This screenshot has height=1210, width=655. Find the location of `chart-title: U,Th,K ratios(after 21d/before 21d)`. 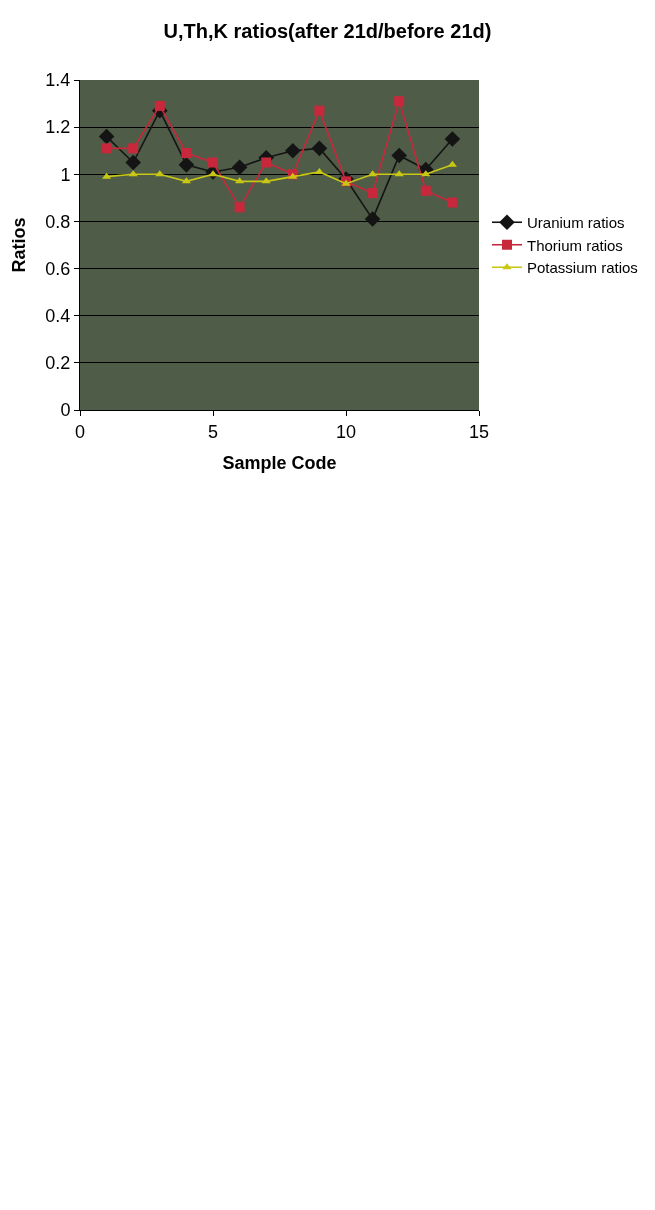

chart-title: U,Th,K ratios(after 21d/before 21d) is located at coordinates (327, 31).